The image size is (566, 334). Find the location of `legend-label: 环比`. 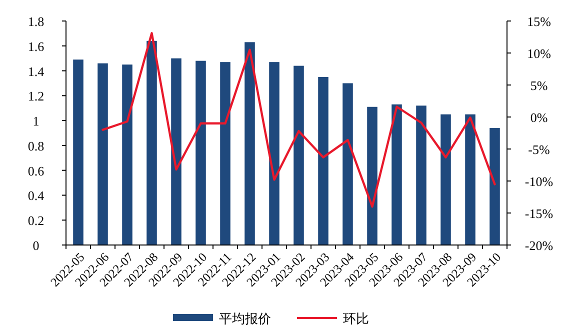

legend-label: 环比 is located at coordinates (356, 319).